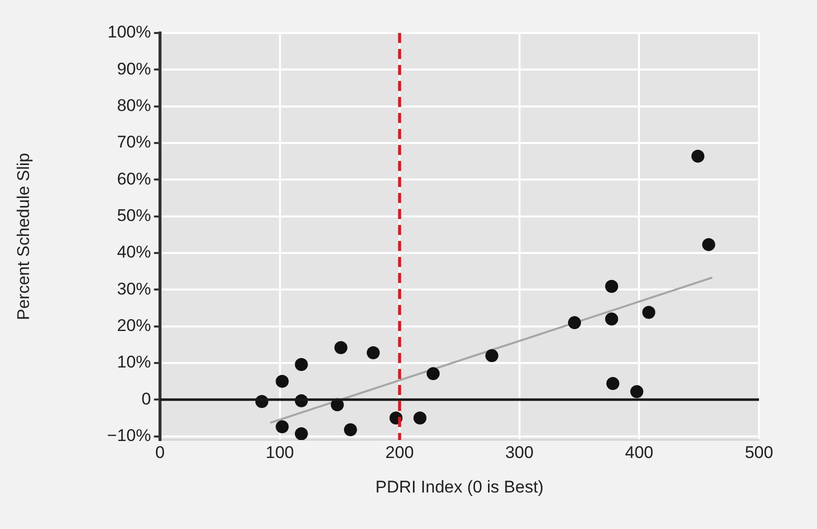  What do you see at coordinates (133, 216) in the screenshot?
I see `y-tick-label: 50%` at bounding box center [133, 216].